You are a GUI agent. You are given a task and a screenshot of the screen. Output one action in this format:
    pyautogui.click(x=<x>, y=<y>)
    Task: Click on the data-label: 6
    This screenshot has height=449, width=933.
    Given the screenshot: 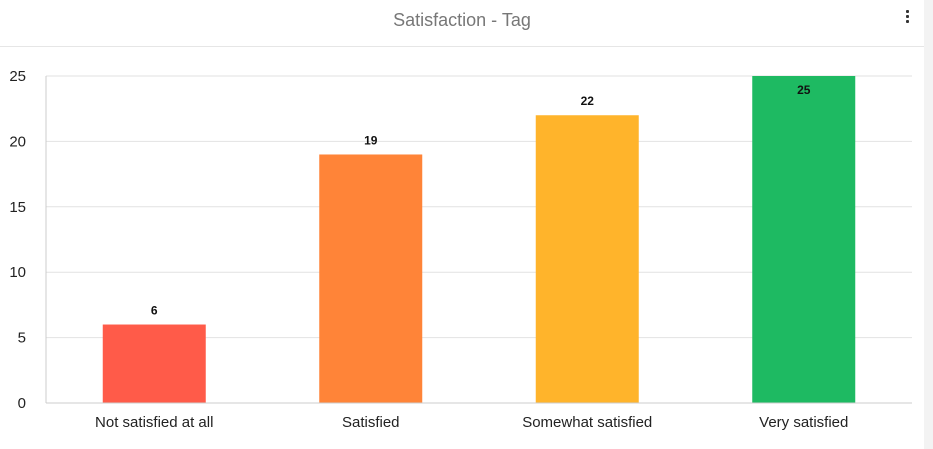 What is the action you would take?
    pyautogui.click(x=154, y=311)
    